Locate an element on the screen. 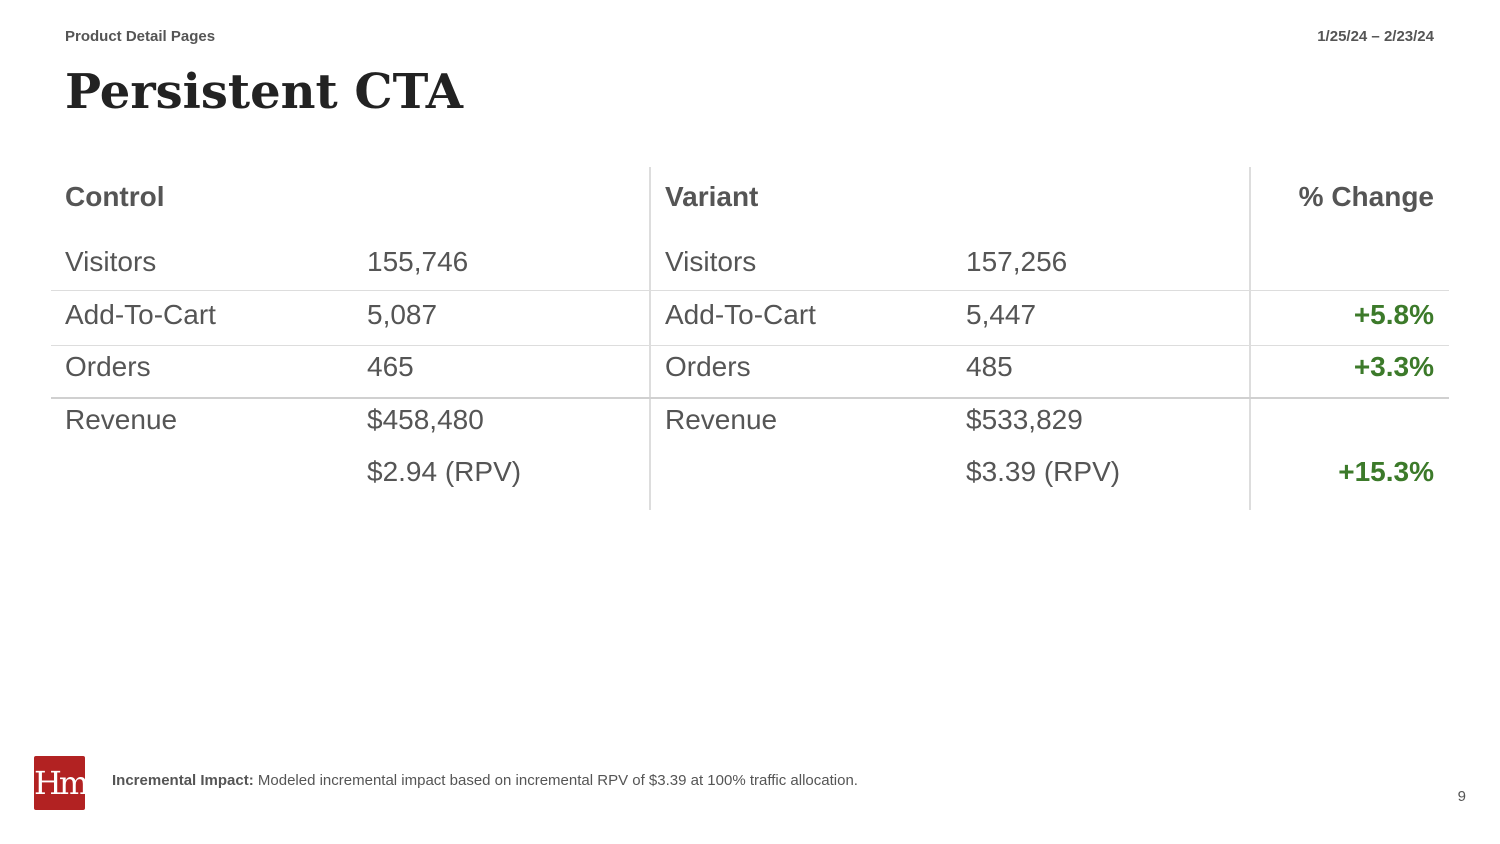 This screenshot has height=844, width=1500. date-range: 1/25/24 – 2/23/24 is located at coordinates (1375, 36).